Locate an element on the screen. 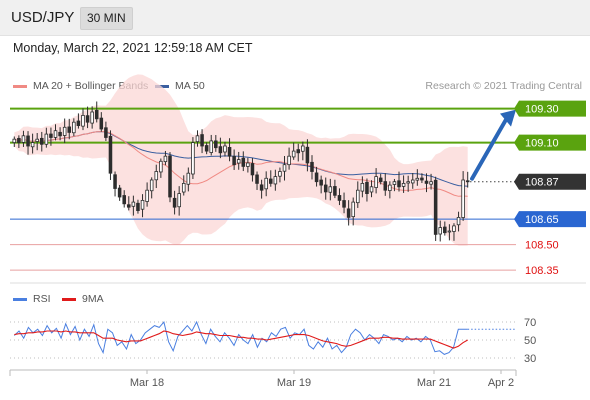  chart-datetime: Monday, March 22, 2021 12:59:18 AM CET is located at coordinates (133, 48).